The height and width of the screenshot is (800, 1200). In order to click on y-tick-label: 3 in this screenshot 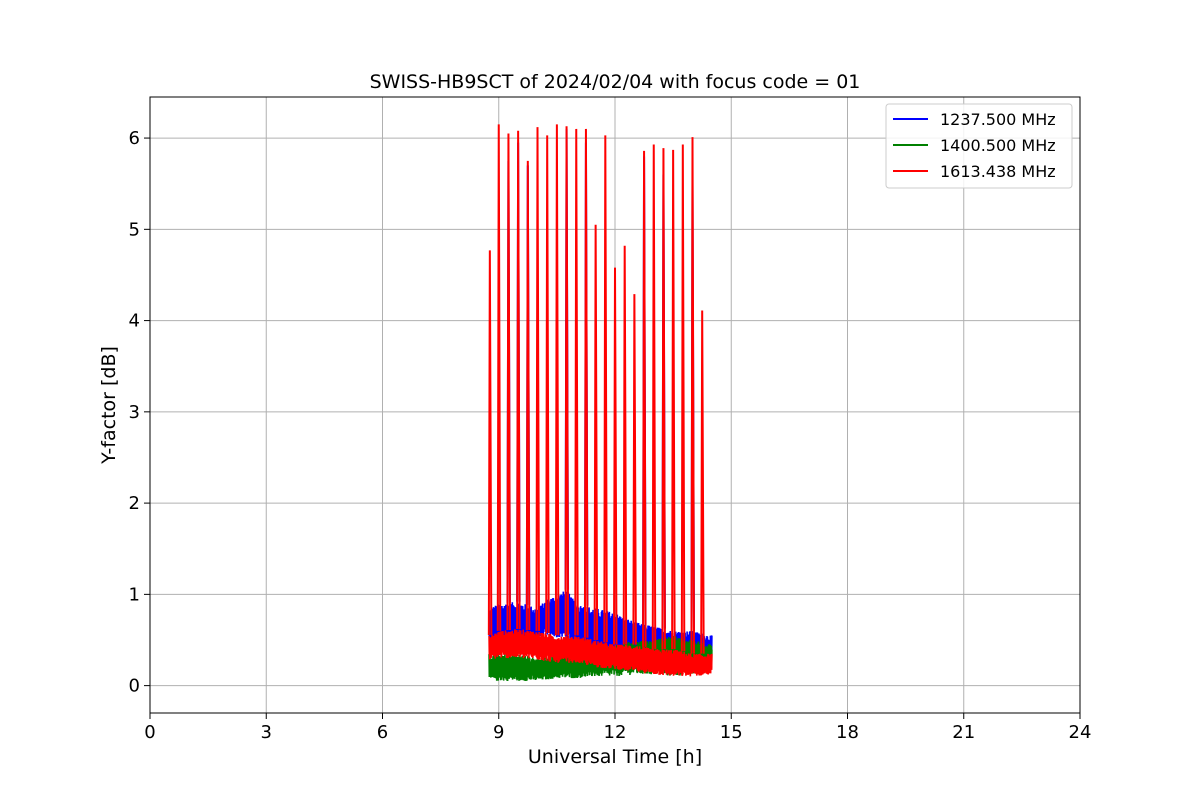, I will do `click(134, 412)`.